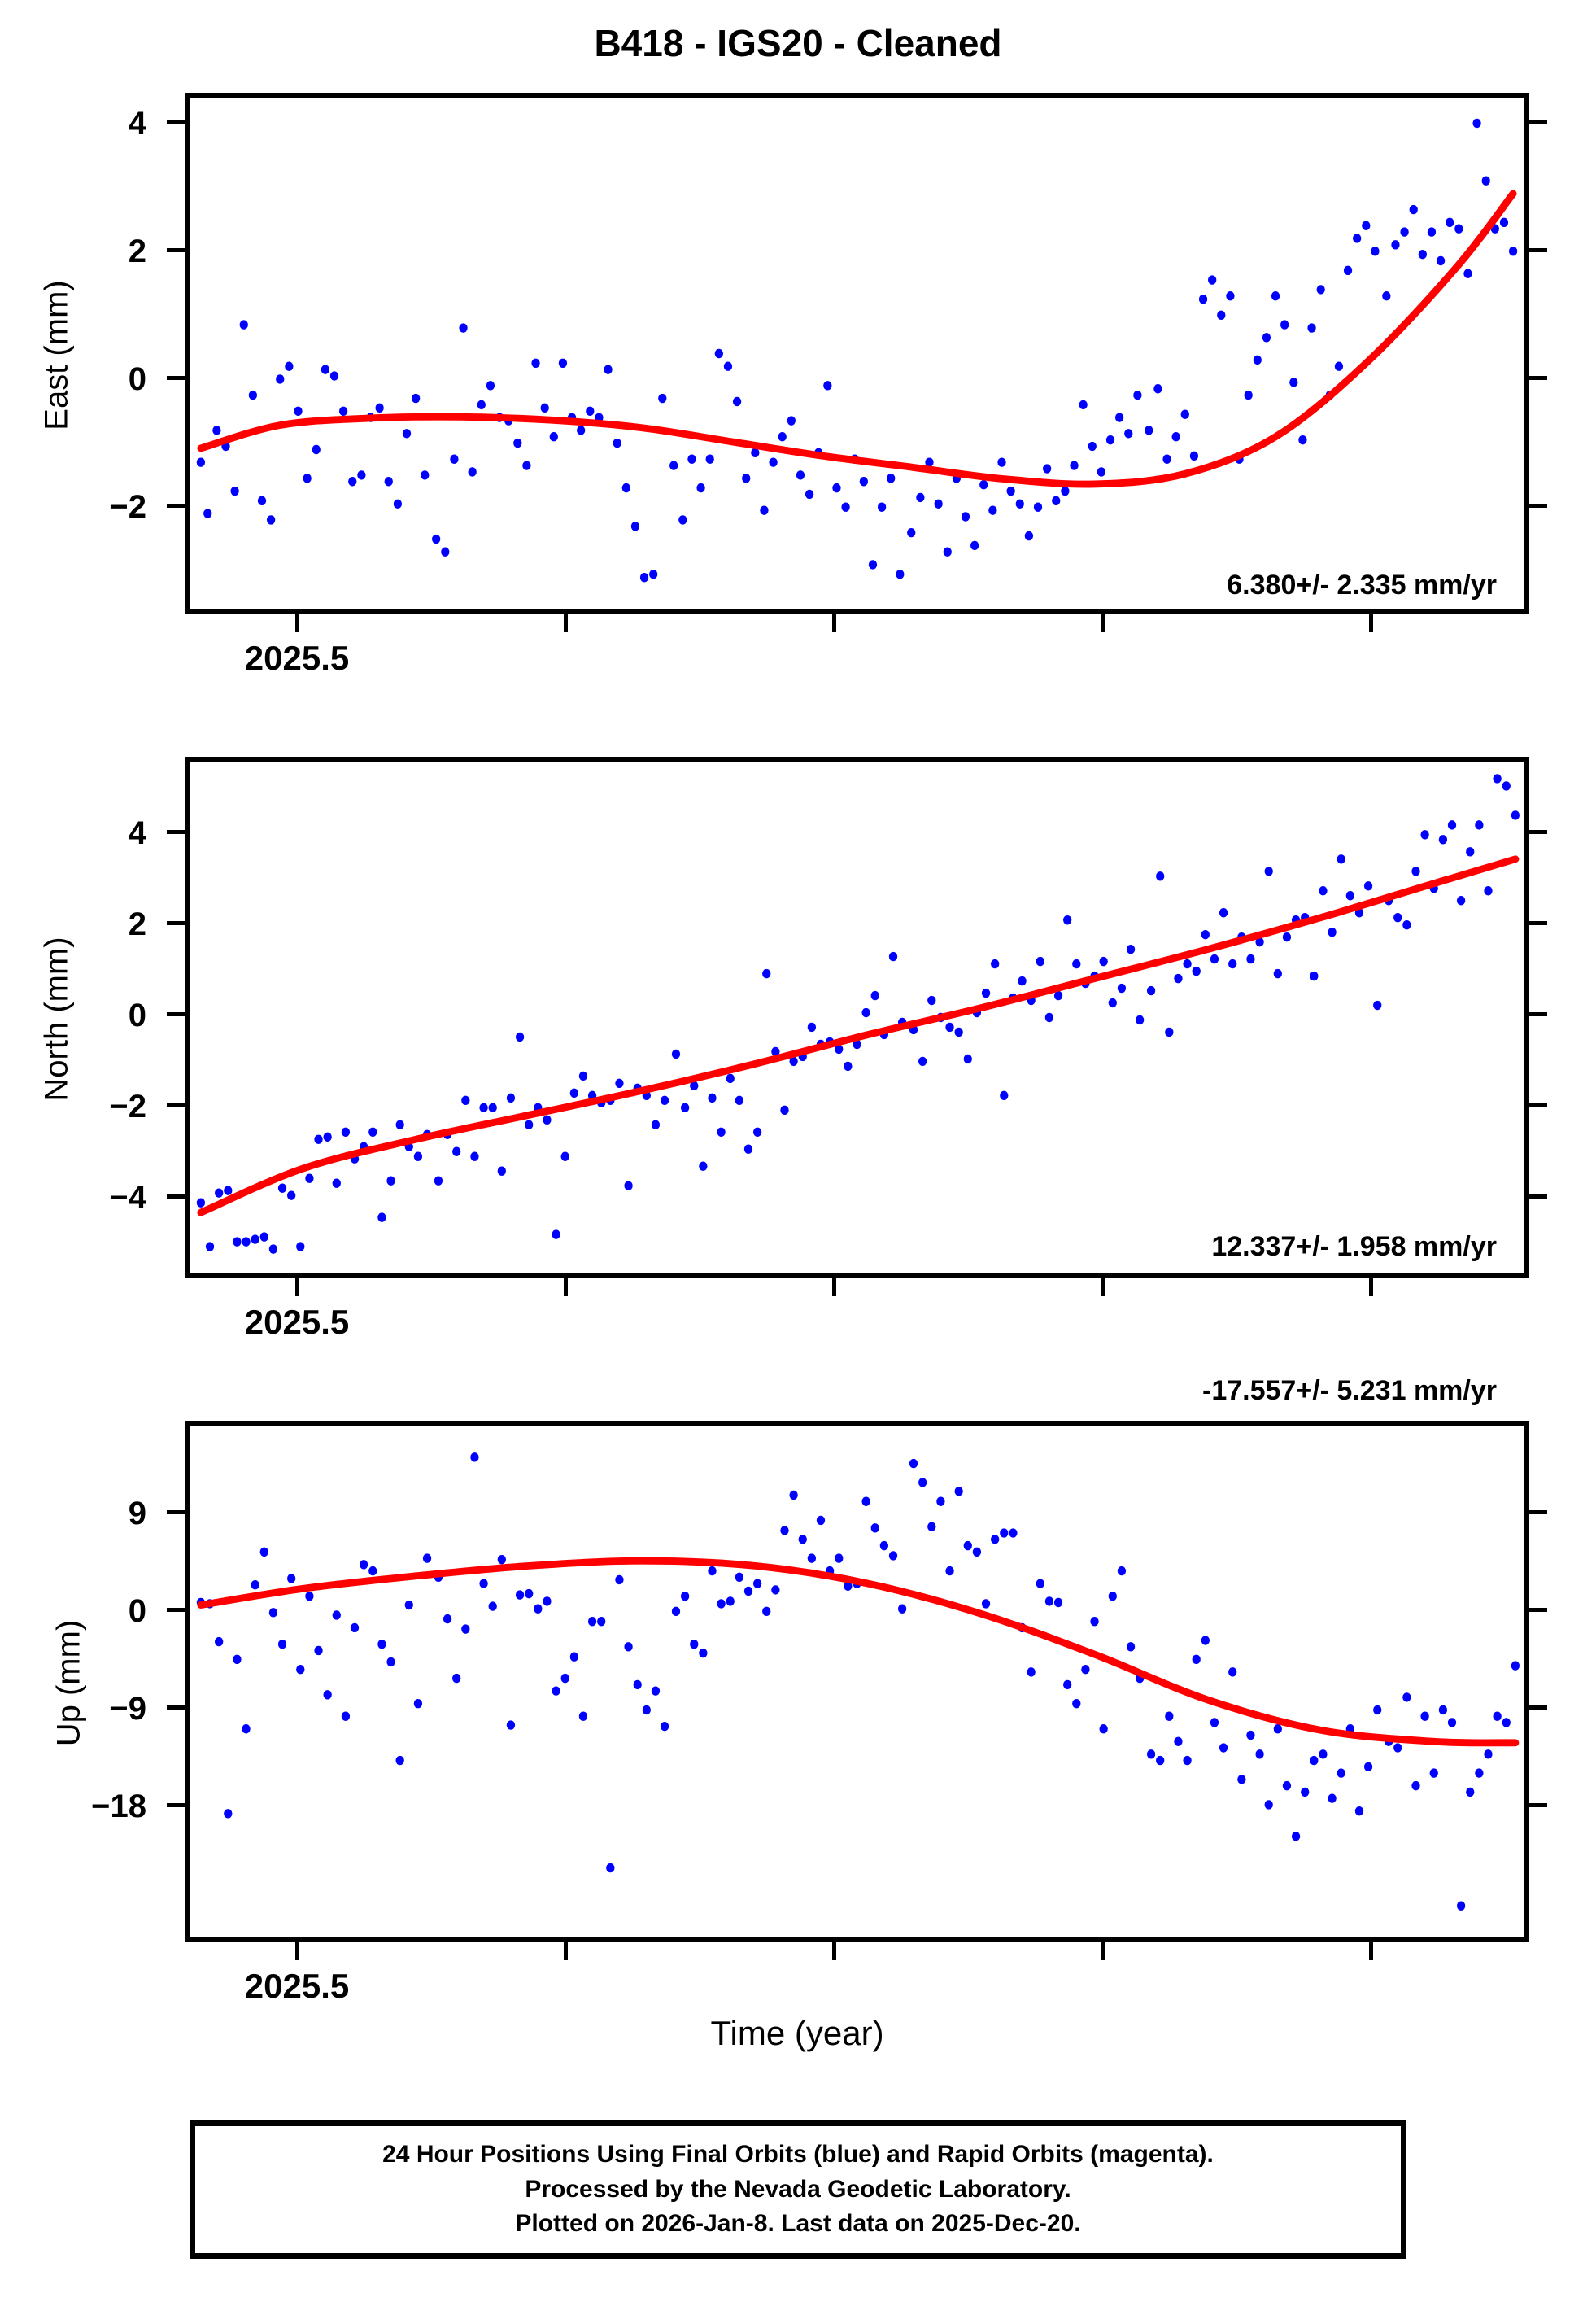 Image resolution: width=1596 pixels, height=2306 pixels. Describe the element at coordinates (137, 124) in the screenshot. I see `east-ytick-label-0: 4` at that location.